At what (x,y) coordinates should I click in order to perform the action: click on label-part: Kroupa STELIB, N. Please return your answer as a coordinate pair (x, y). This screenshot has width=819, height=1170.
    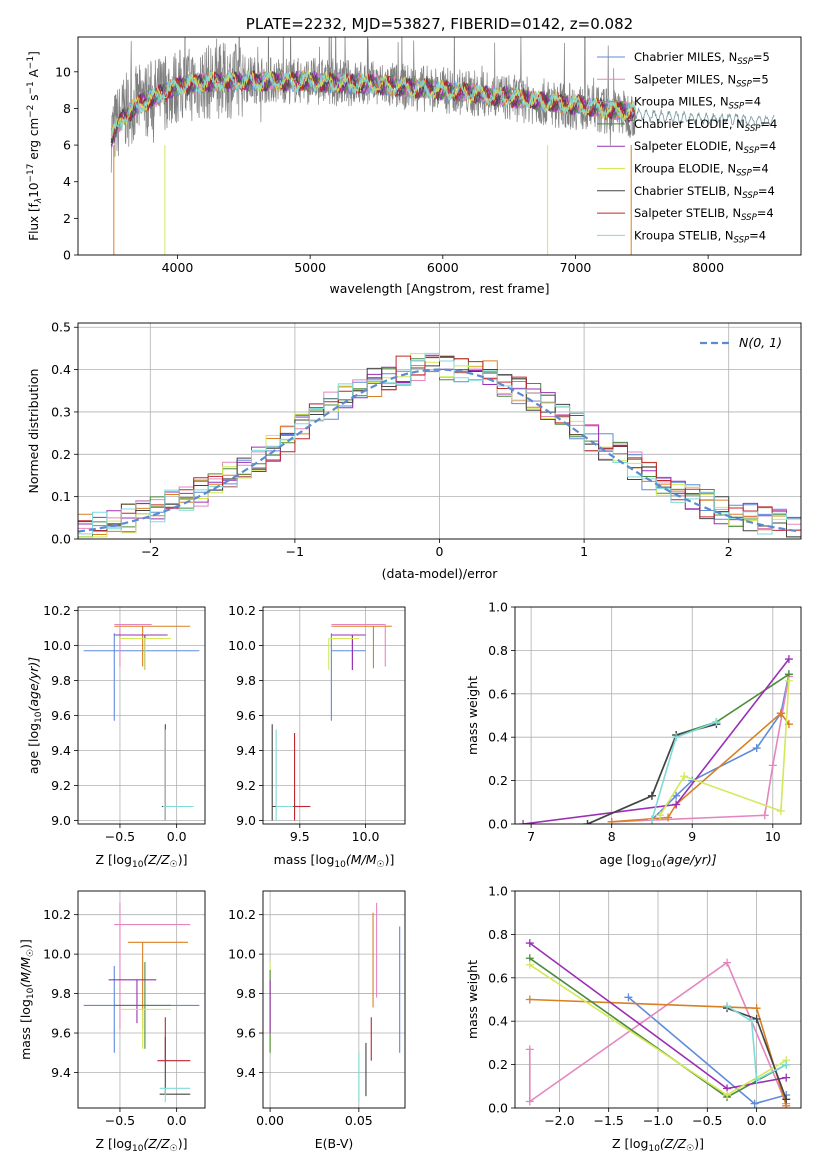
    Looking at the image, I should click on (684, 235).